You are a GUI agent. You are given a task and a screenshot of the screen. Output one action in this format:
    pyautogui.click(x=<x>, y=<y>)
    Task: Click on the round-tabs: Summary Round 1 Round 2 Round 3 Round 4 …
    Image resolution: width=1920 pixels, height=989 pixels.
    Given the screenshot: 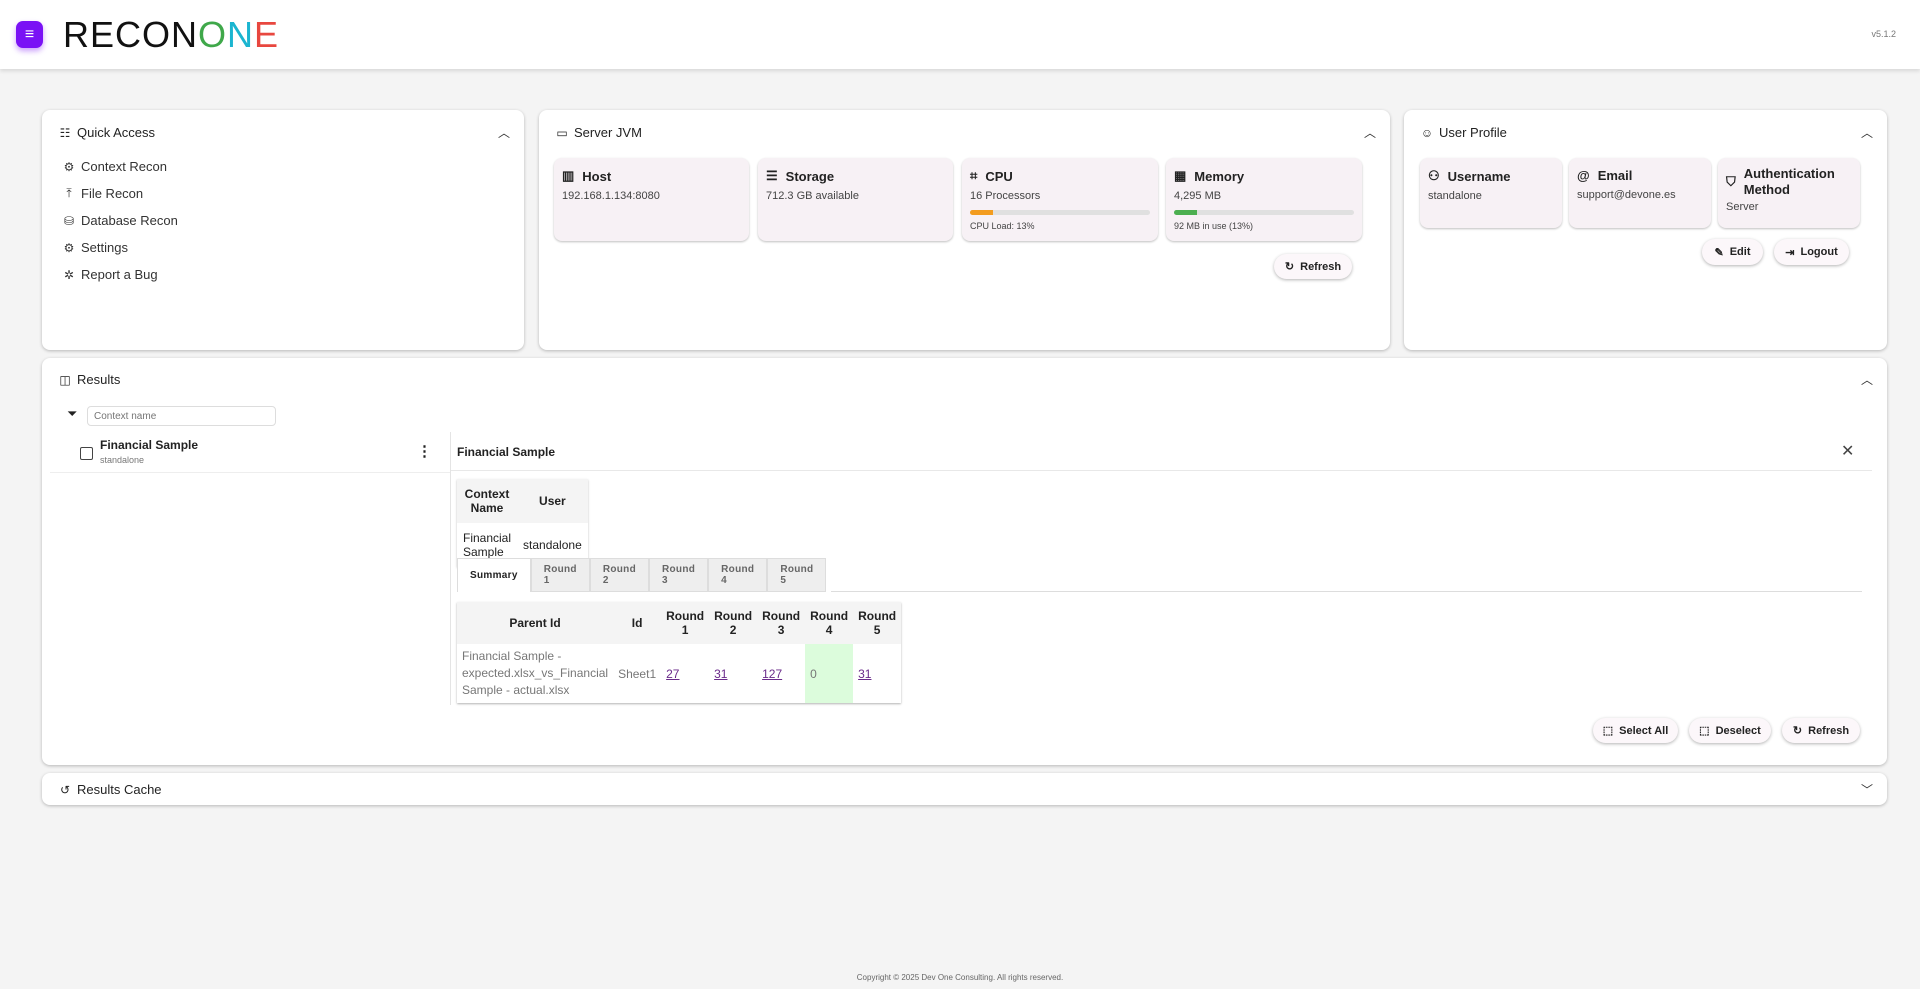 What is the action you would take?
    pyautogui.click(x=642, y=575)
    